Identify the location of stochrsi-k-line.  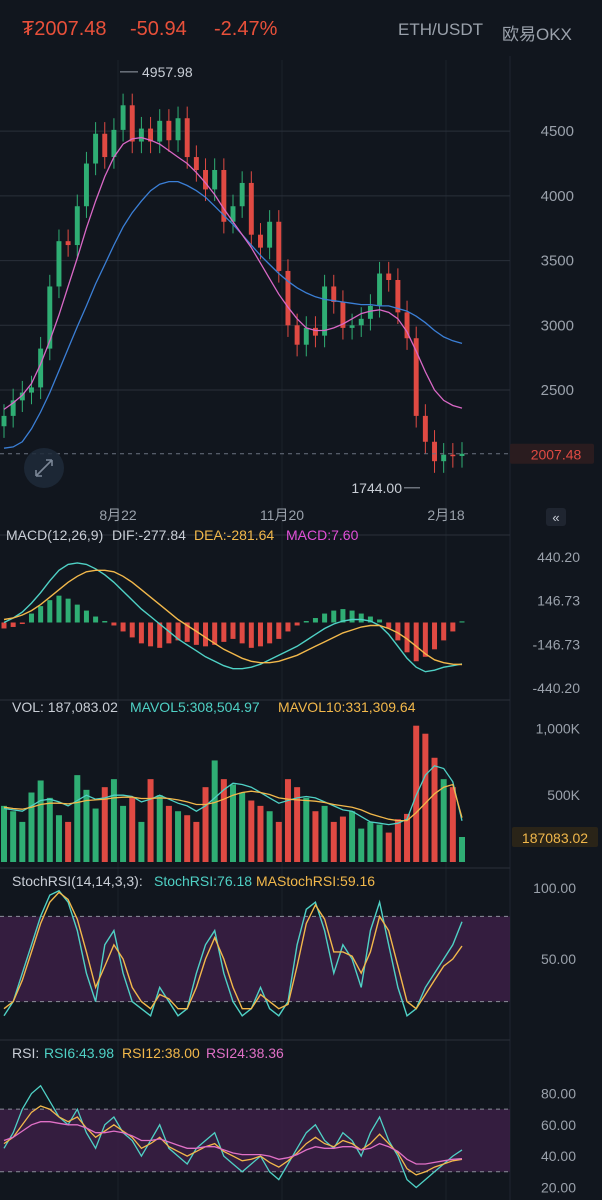
(233, 953).